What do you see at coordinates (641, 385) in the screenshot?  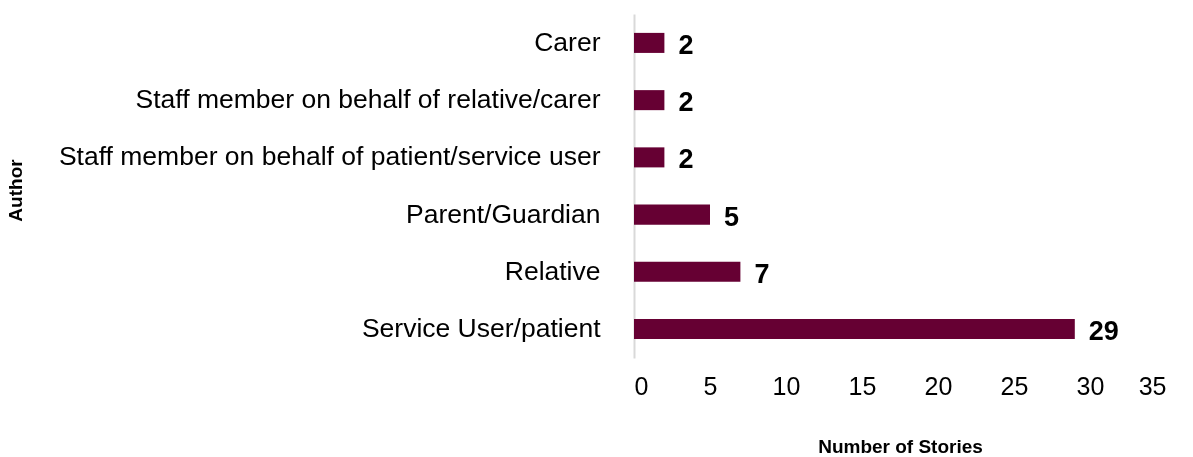 I see `x-tick-label: 0` at bounding box center [641, 385].